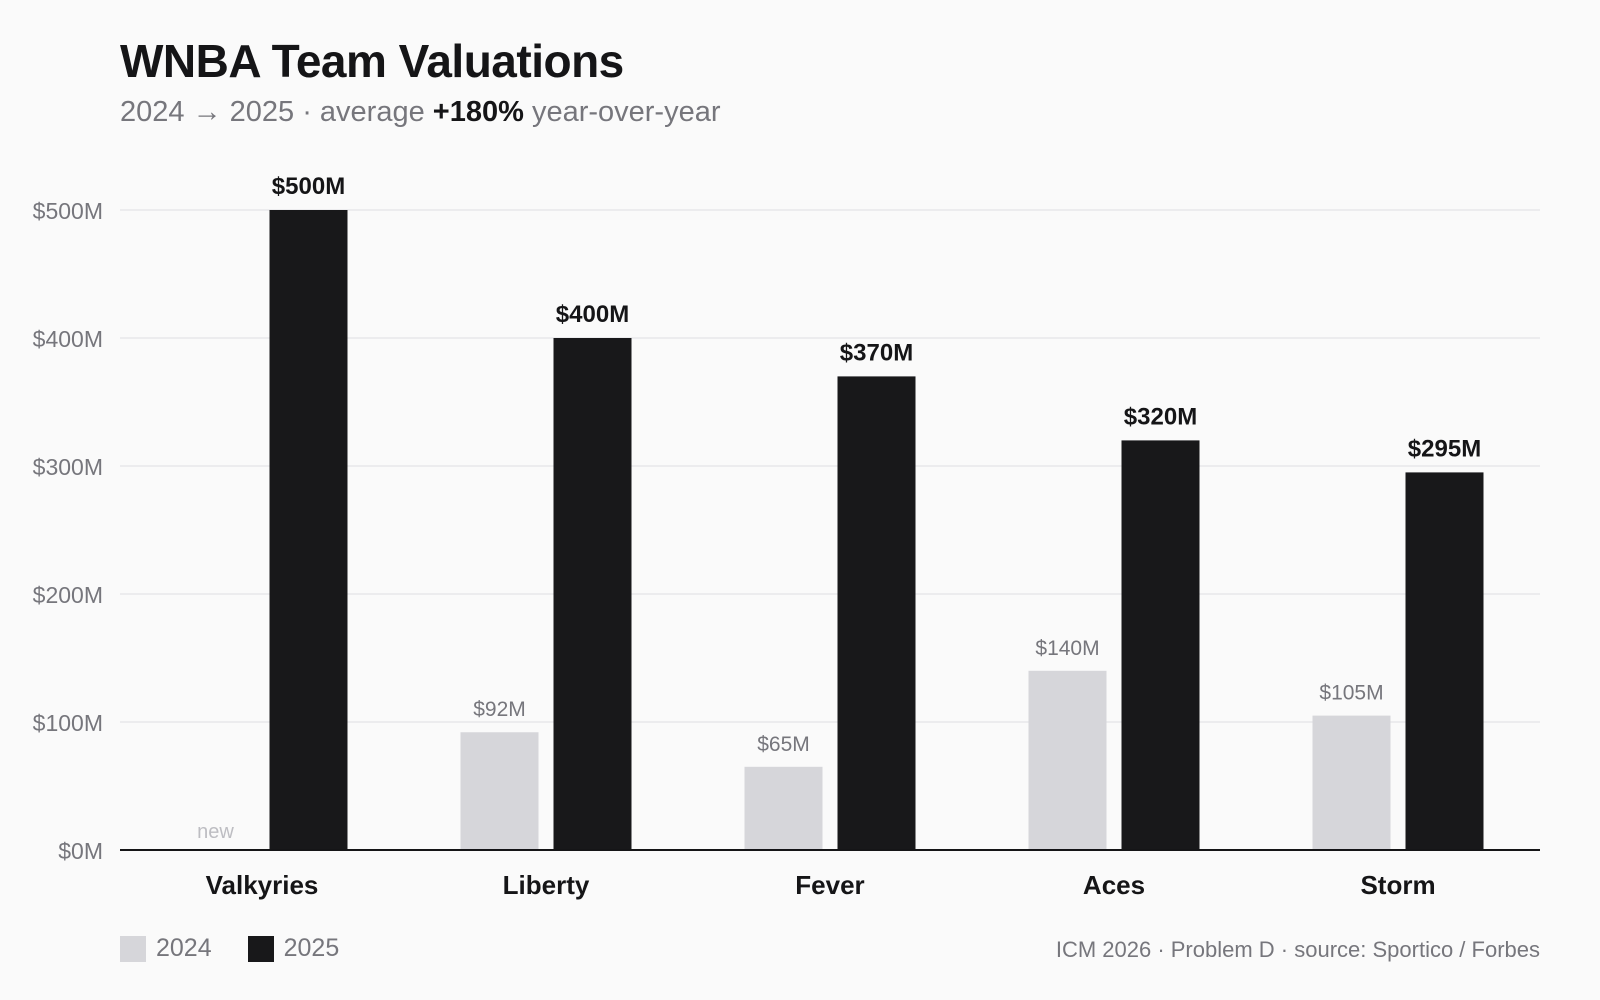 Image resolution: width=1600 pixels, height=1000 pixels. I want to click on x-tick-label: Fever, so click(829, 885).